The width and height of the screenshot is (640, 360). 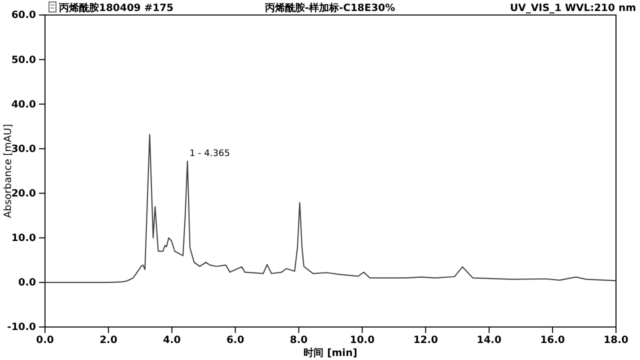 What do you see at coordinates (45, 340) in the screenshot?
I see `x-tick-label: 0.0` at bounding box center [45, 340].